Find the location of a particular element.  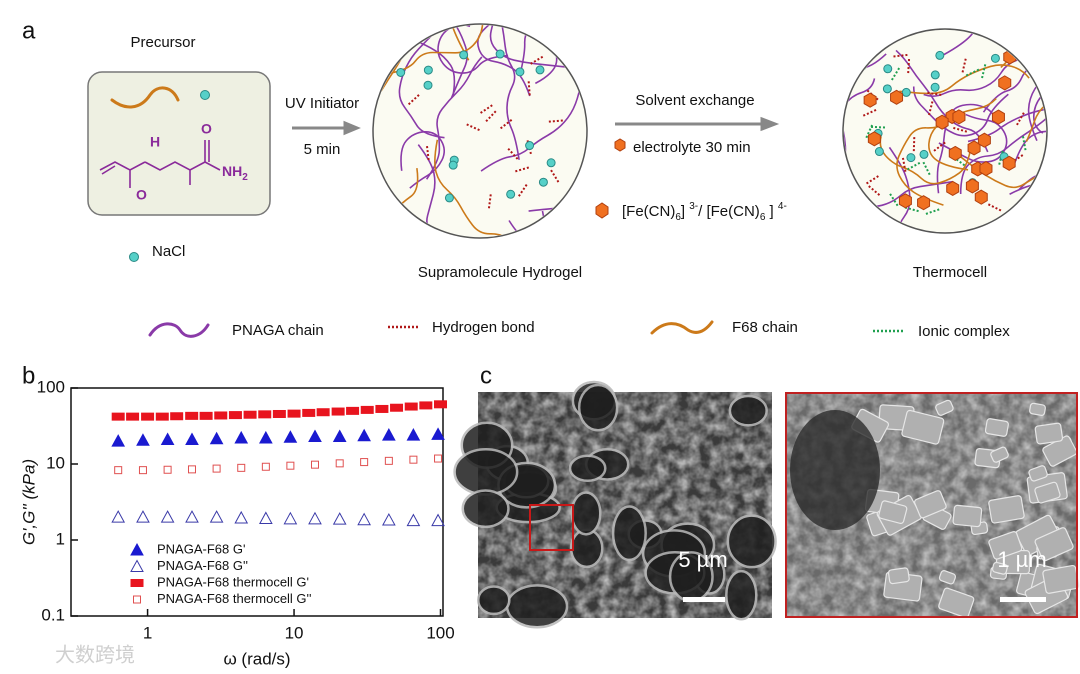

step-label: UV Initiator is located at coordinates (322, 103).